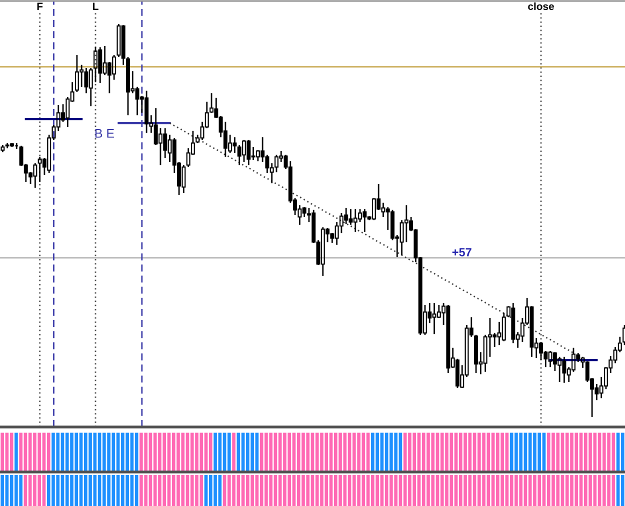 This screenshot has width=625, height=506. Describe the element at coordinates (462, 252) in the screenshot. I see `annotation: +57` at that location.